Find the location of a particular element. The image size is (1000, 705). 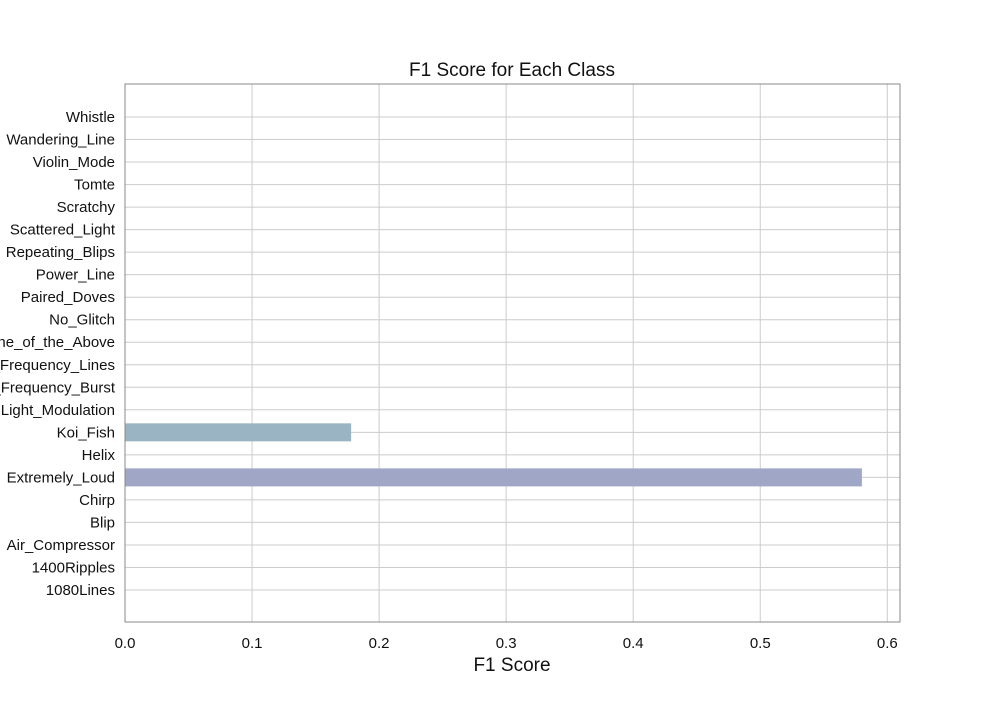

y-tick-label: None_of_the_Above is located at coordinates (57, 342).